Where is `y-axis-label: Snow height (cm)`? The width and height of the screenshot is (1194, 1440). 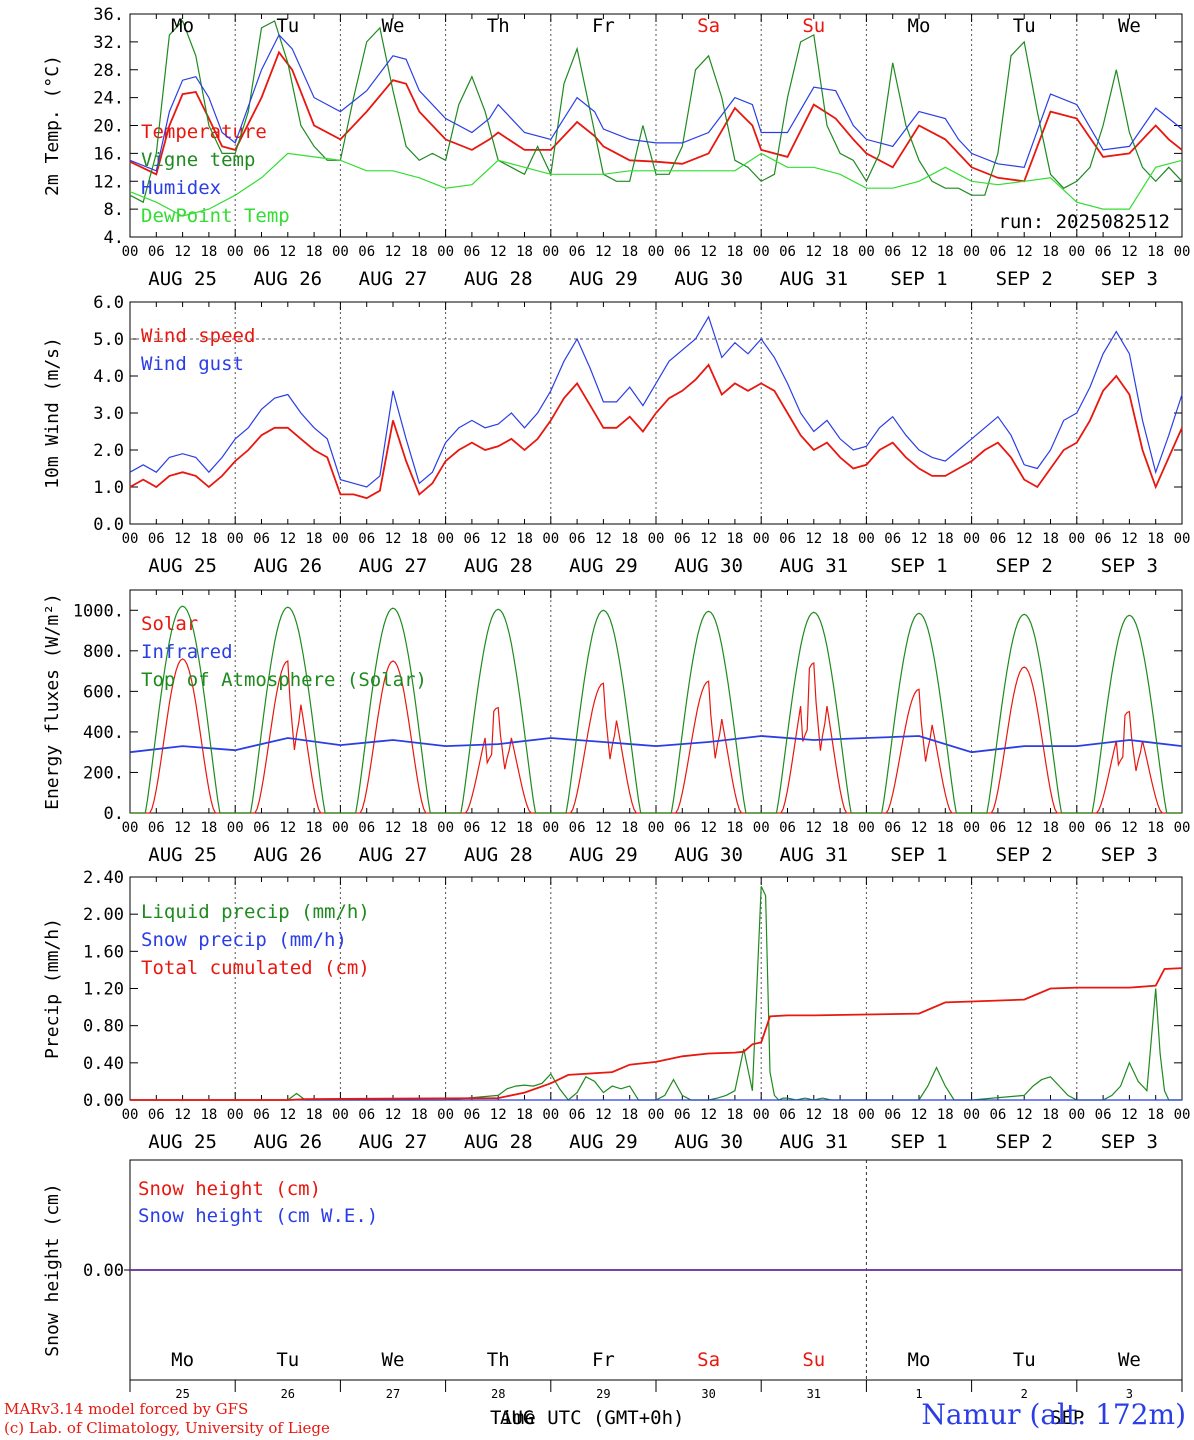 y-axis-label: Snow height (cm) is located at coordinates (52, 1269).